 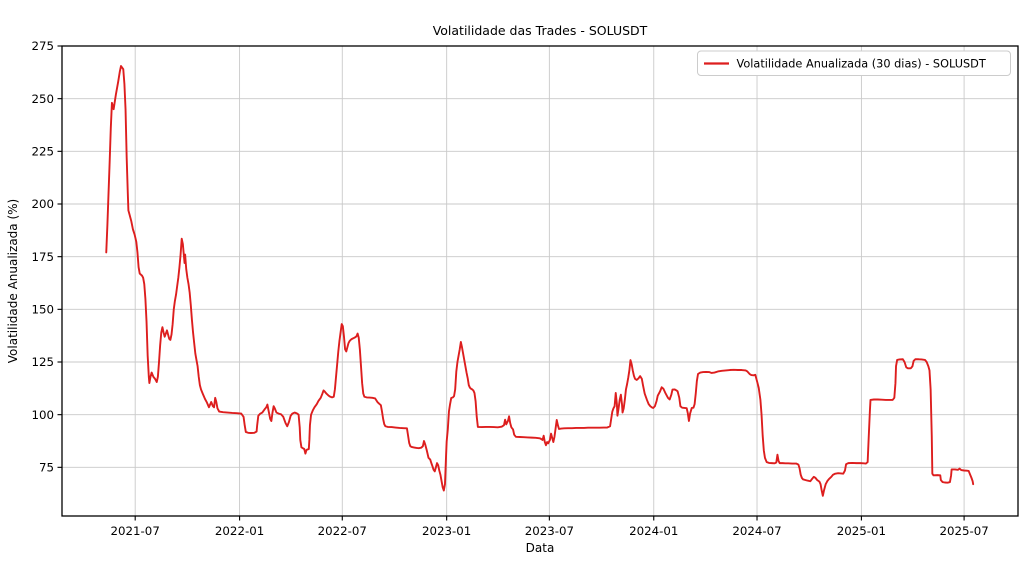 I want to click on y-tick-label: 175, so click(x=42, y=257).